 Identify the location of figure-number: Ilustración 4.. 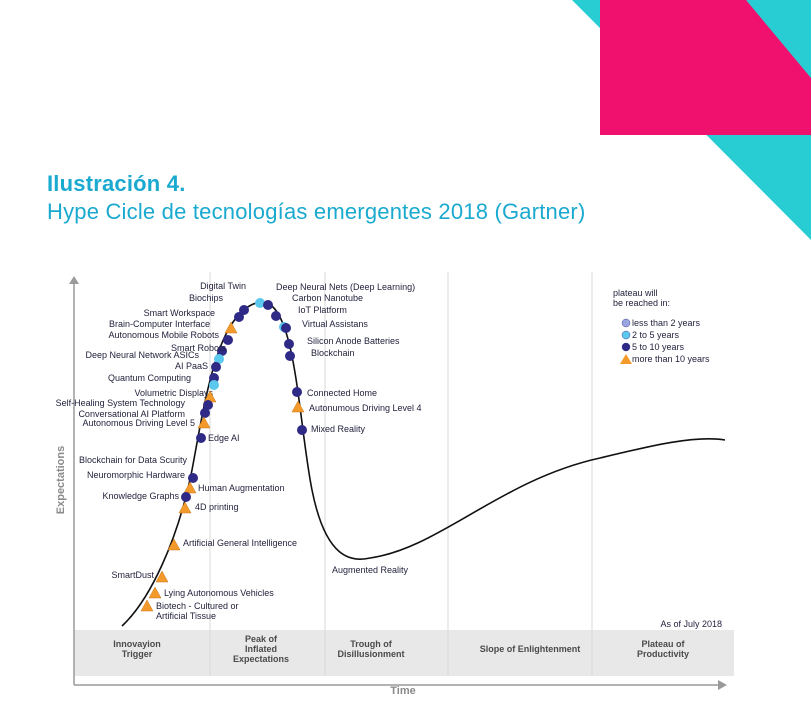
(116, 183).